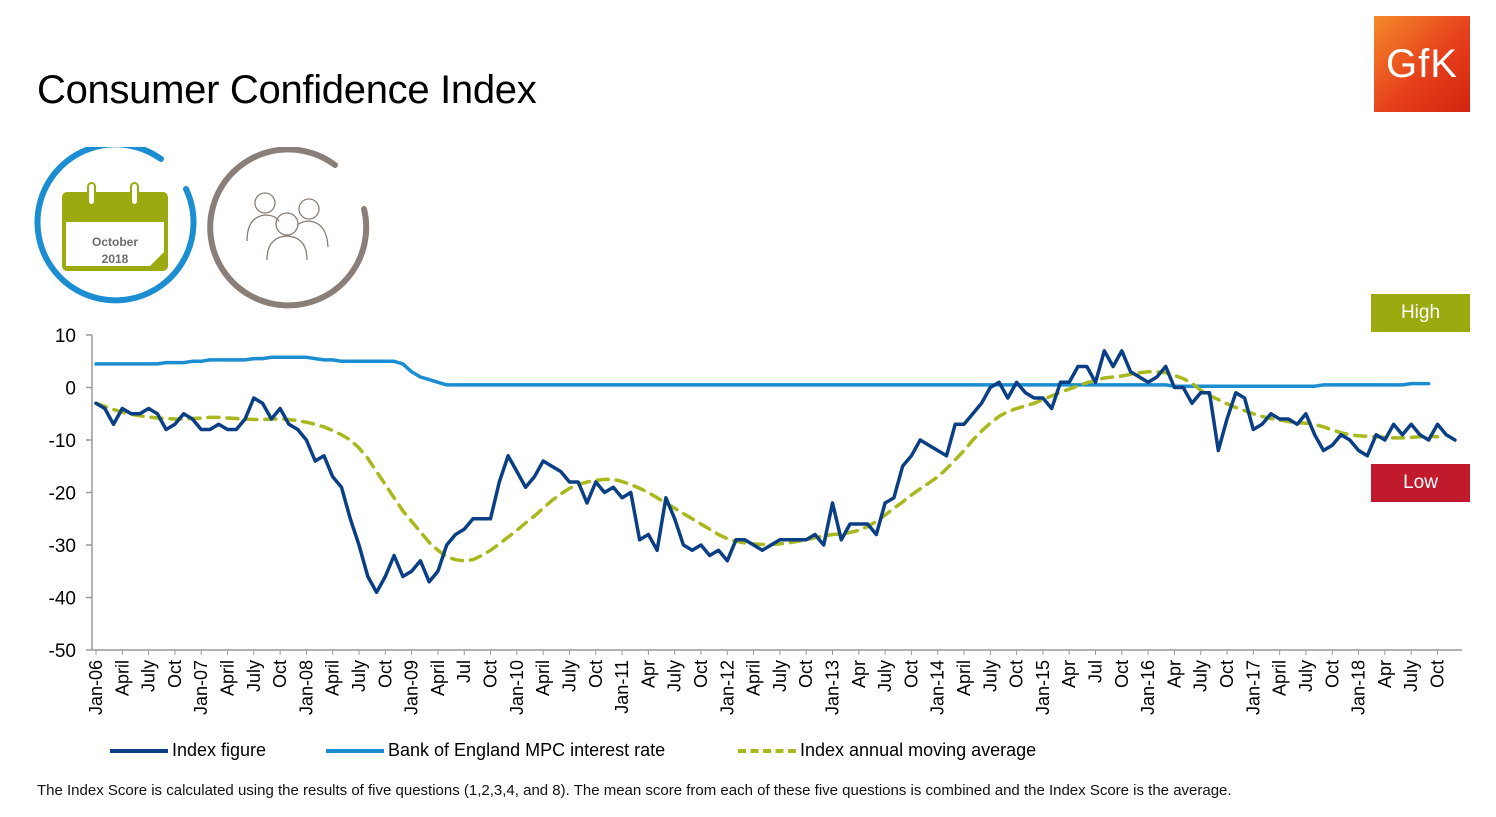 The image size is (1496, 817). I want to click on x-tick-label: Jan-16, so click(1148, 687).